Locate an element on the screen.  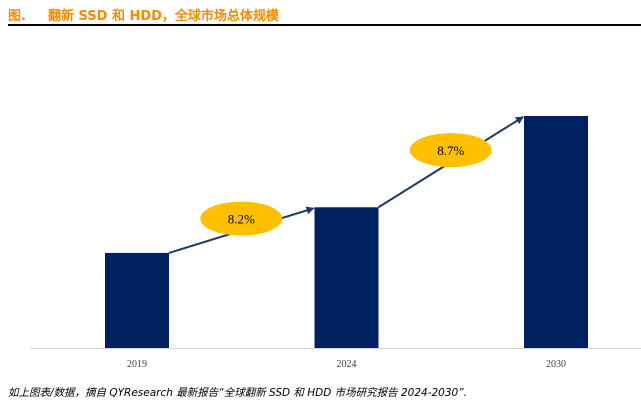
bar-2019 is located at coordinates (137, 300).